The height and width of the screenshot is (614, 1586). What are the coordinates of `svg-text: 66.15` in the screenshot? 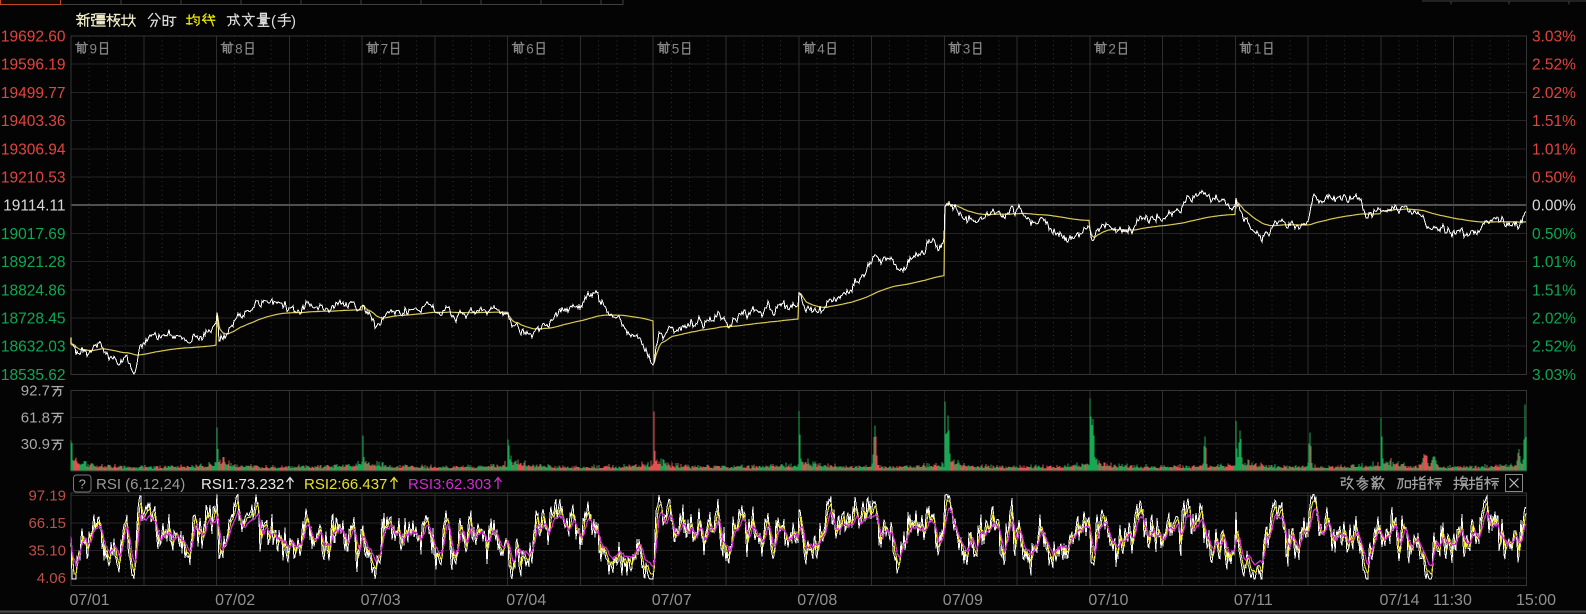 It's located at (47, 523).